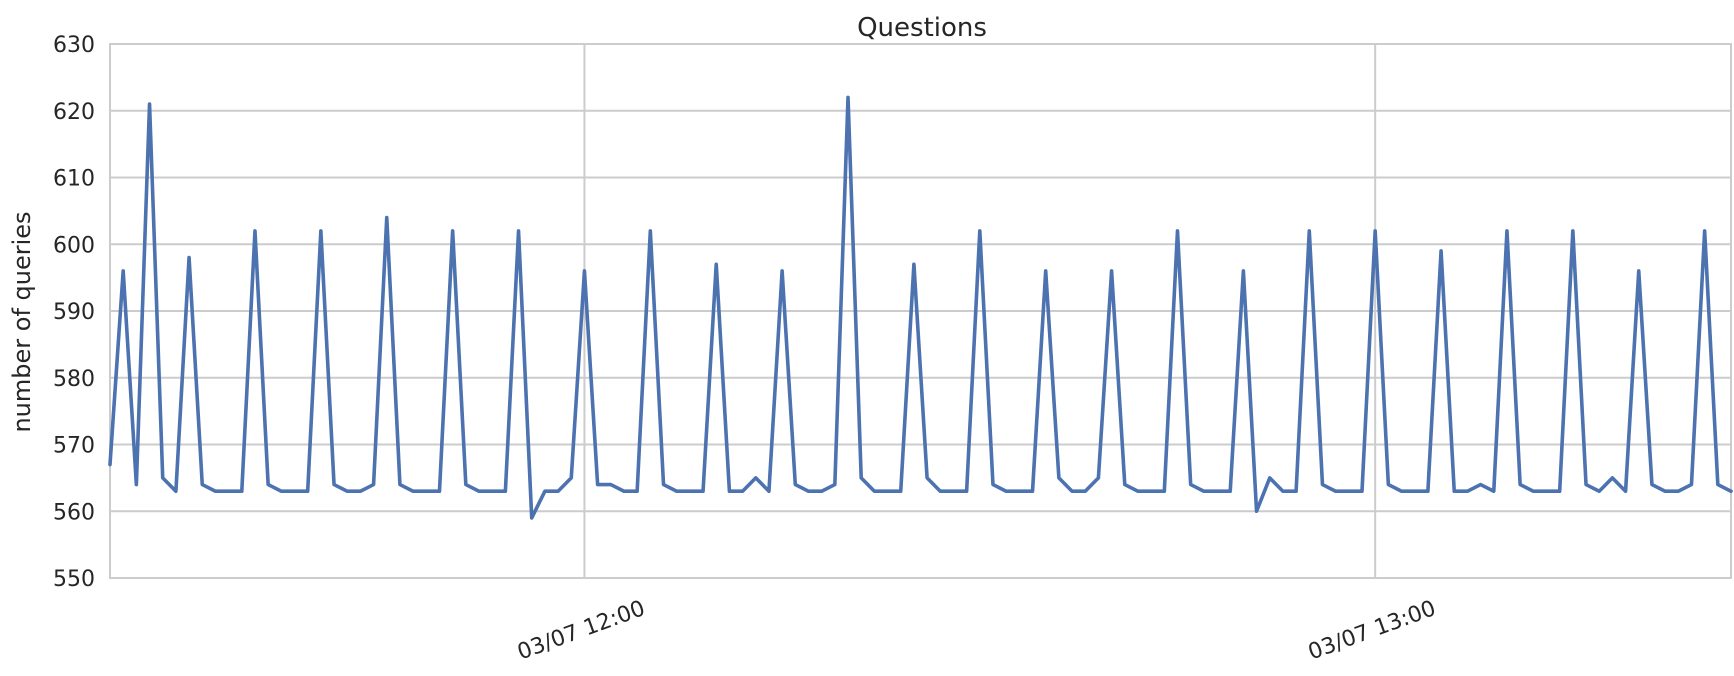 The image size is (1734, 676). I want to click on y-tick-label: 590, so click(74, 312).